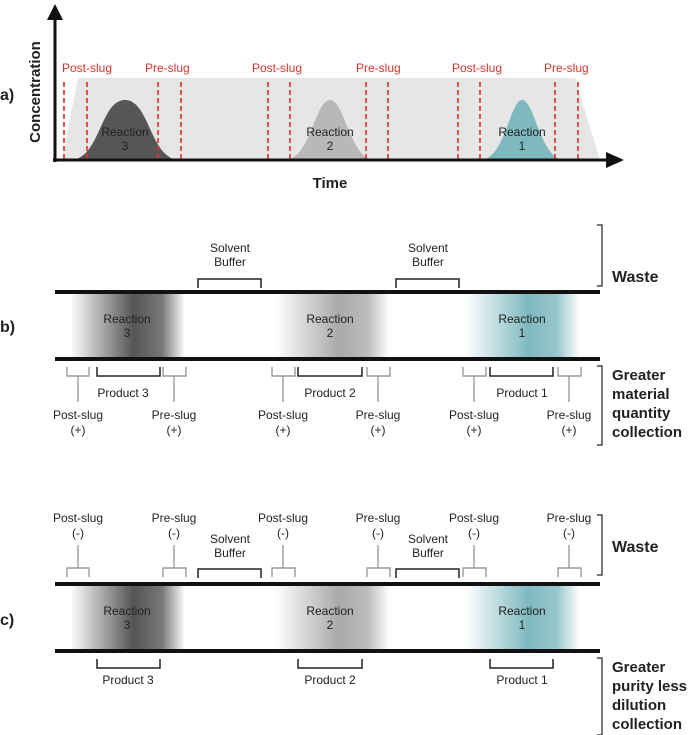  What do you see at coordinates (521, 611) in the screenshot?
I see `reaction-1-label: Reaction` at bounding box center [521, 611].